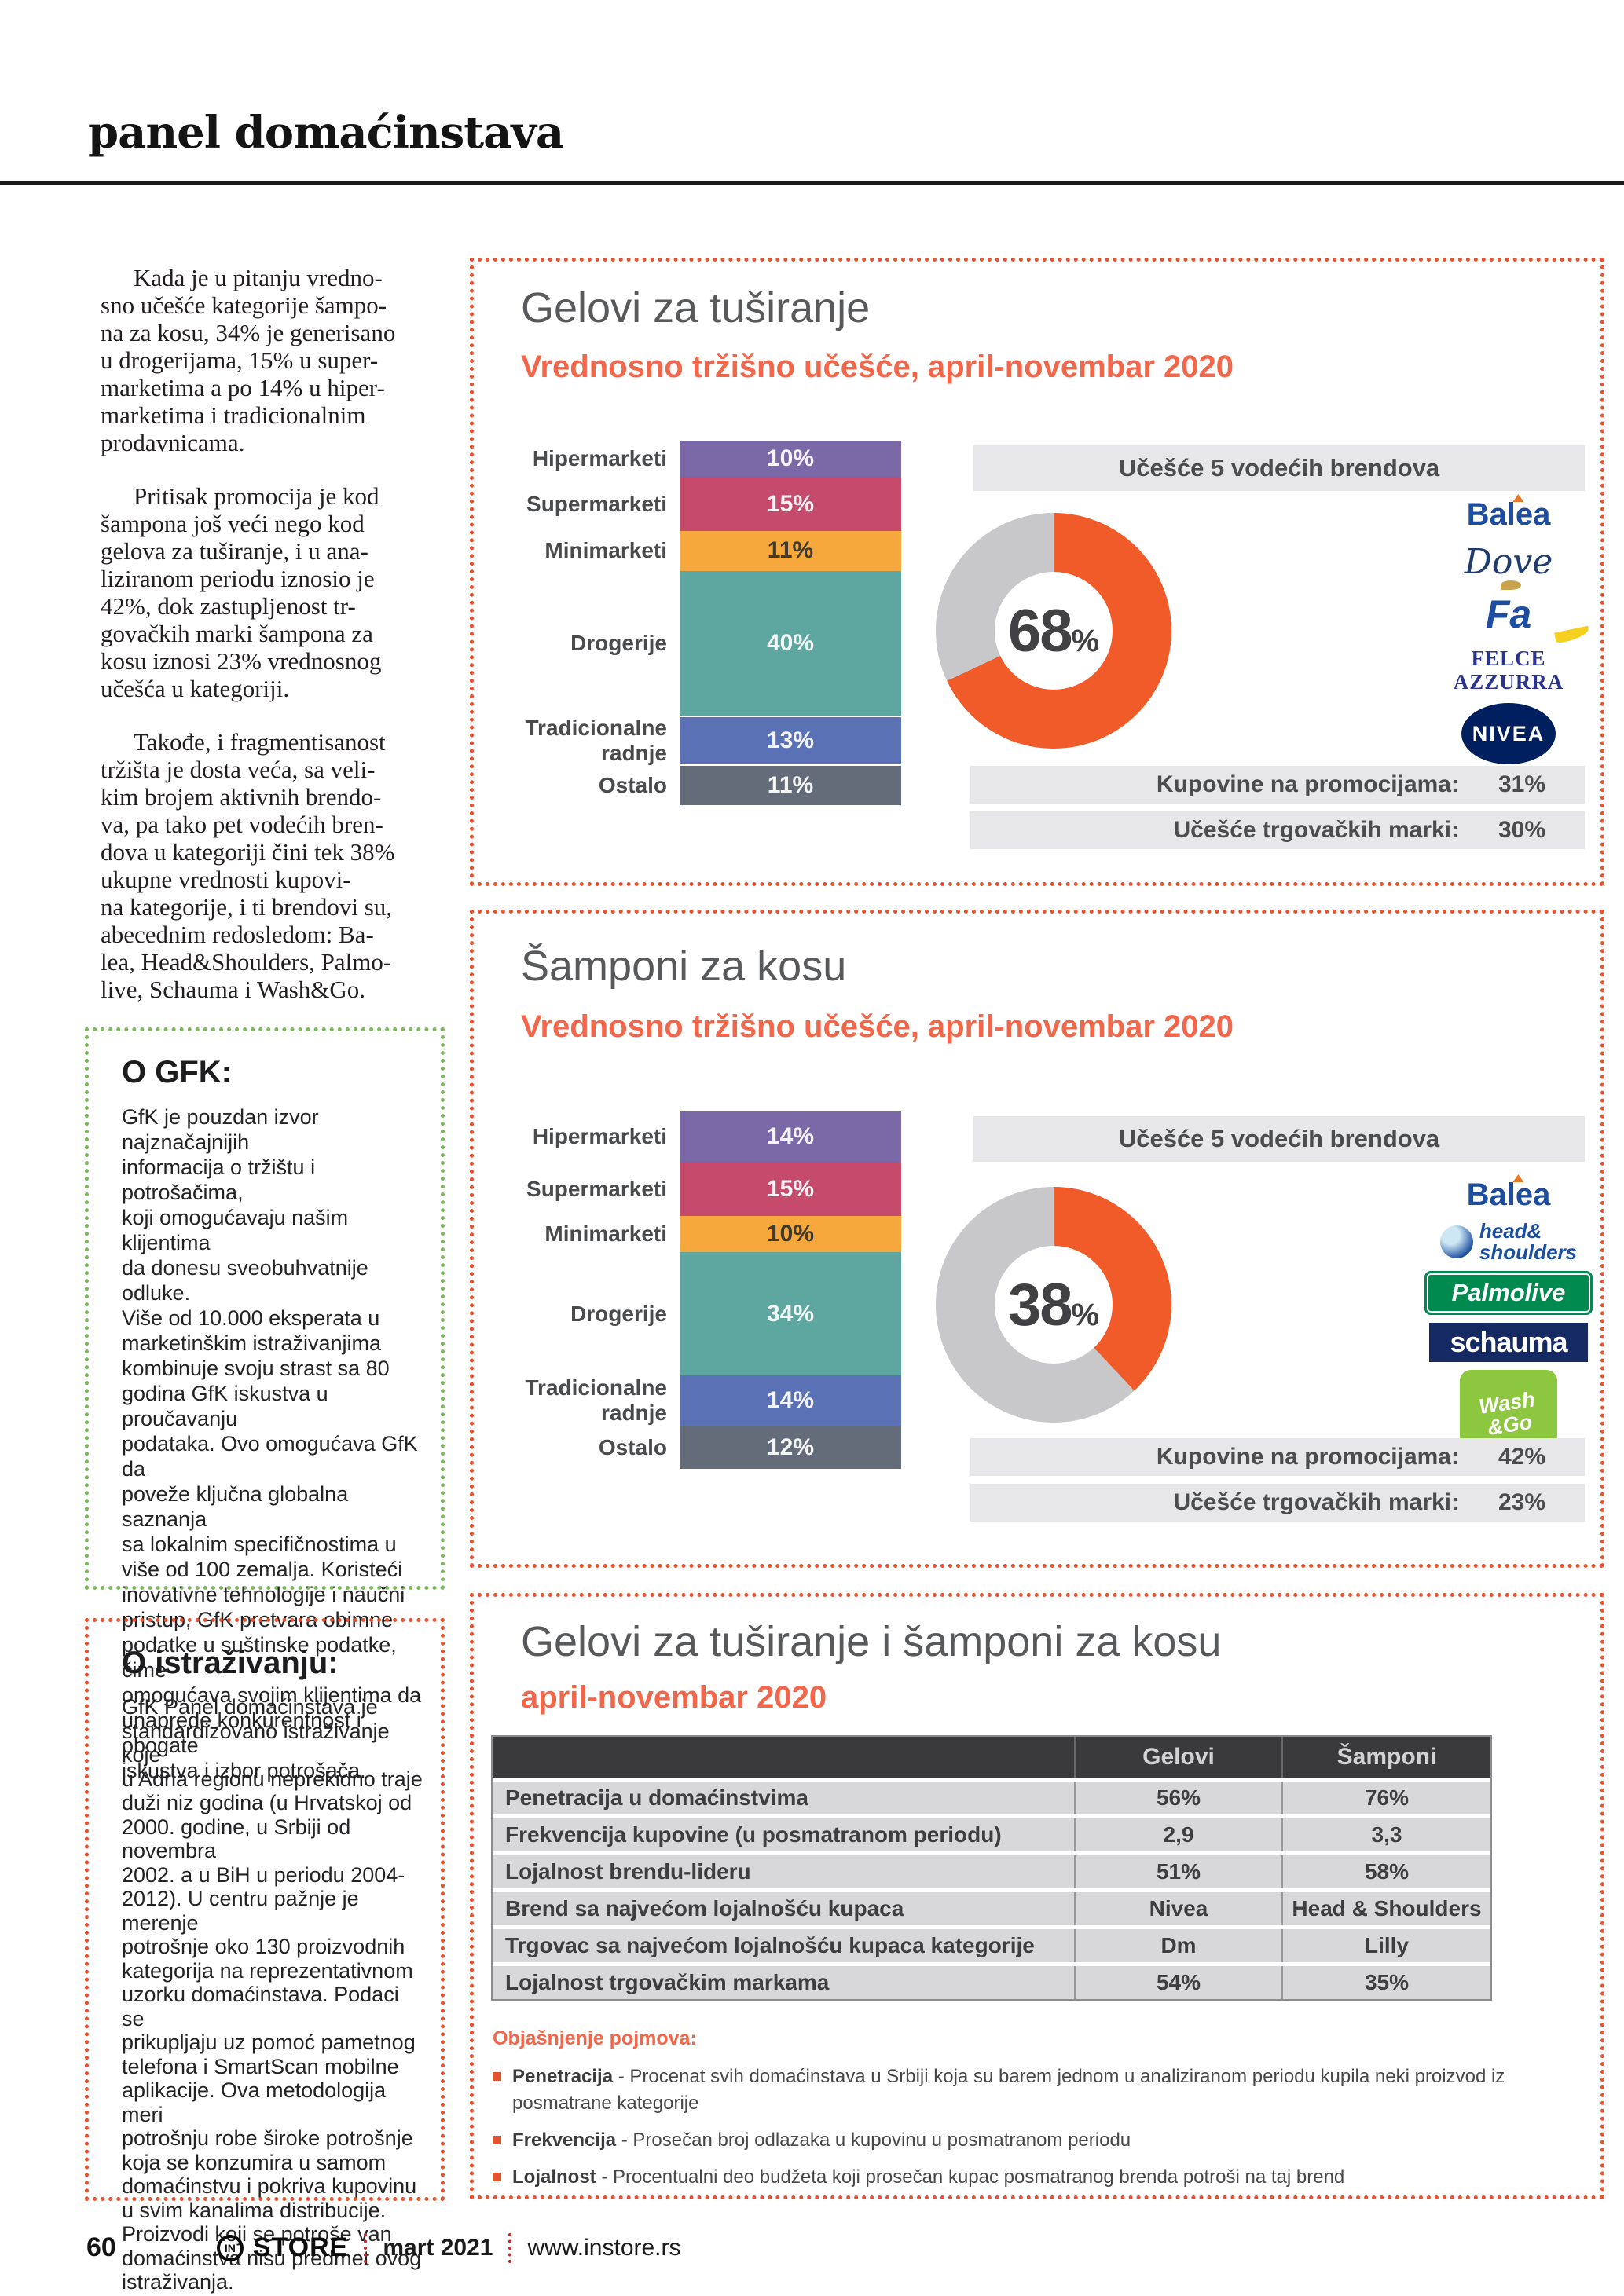 The height and width of the screenshot is (2296, 1624). Describe the element at coordinates (704, 1909) in the screenshot. I see `table-row-label: Brend sa najvećom lojalnošću kupaca` at that location.